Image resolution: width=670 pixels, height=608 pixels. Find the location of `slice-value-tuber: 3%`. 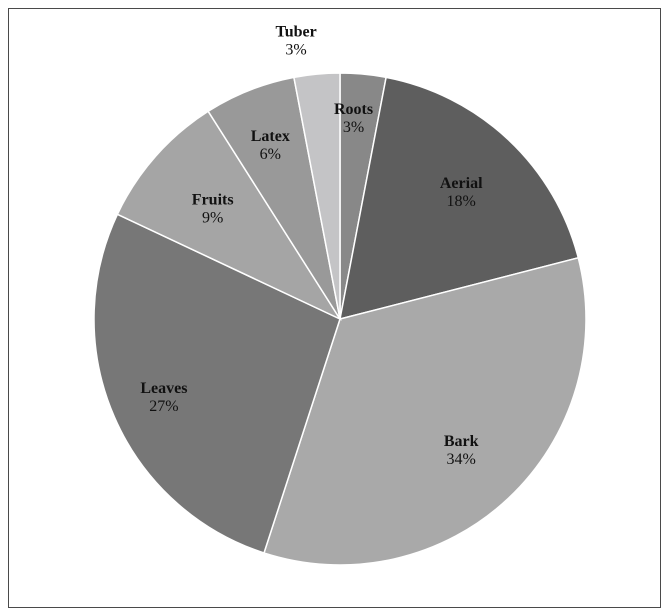

slice-value-tuber: 3% is located at coordinates (295, 50).